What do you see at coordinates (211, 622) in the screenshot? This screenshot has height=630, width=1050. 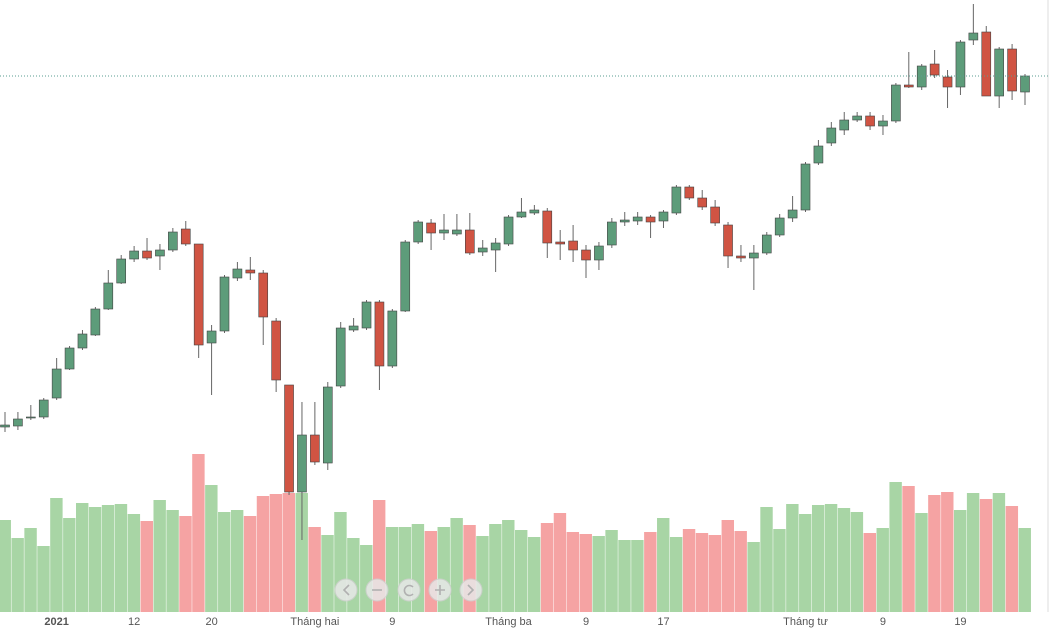 I see `x-tick-label: 20` at bounding box center [211, 622].